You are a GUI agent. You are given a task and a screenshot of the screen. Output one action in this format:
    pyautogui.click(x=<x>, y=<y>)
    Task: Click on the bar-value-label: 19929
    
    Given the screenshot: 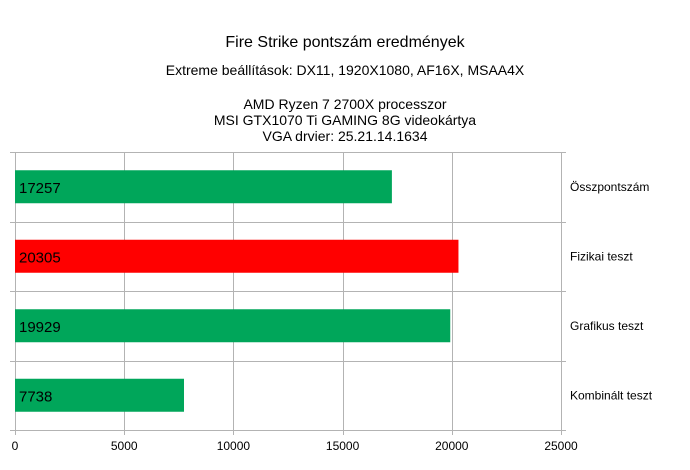 What is the action you would take?
    pyautogui.click(x=40, y=327)
    